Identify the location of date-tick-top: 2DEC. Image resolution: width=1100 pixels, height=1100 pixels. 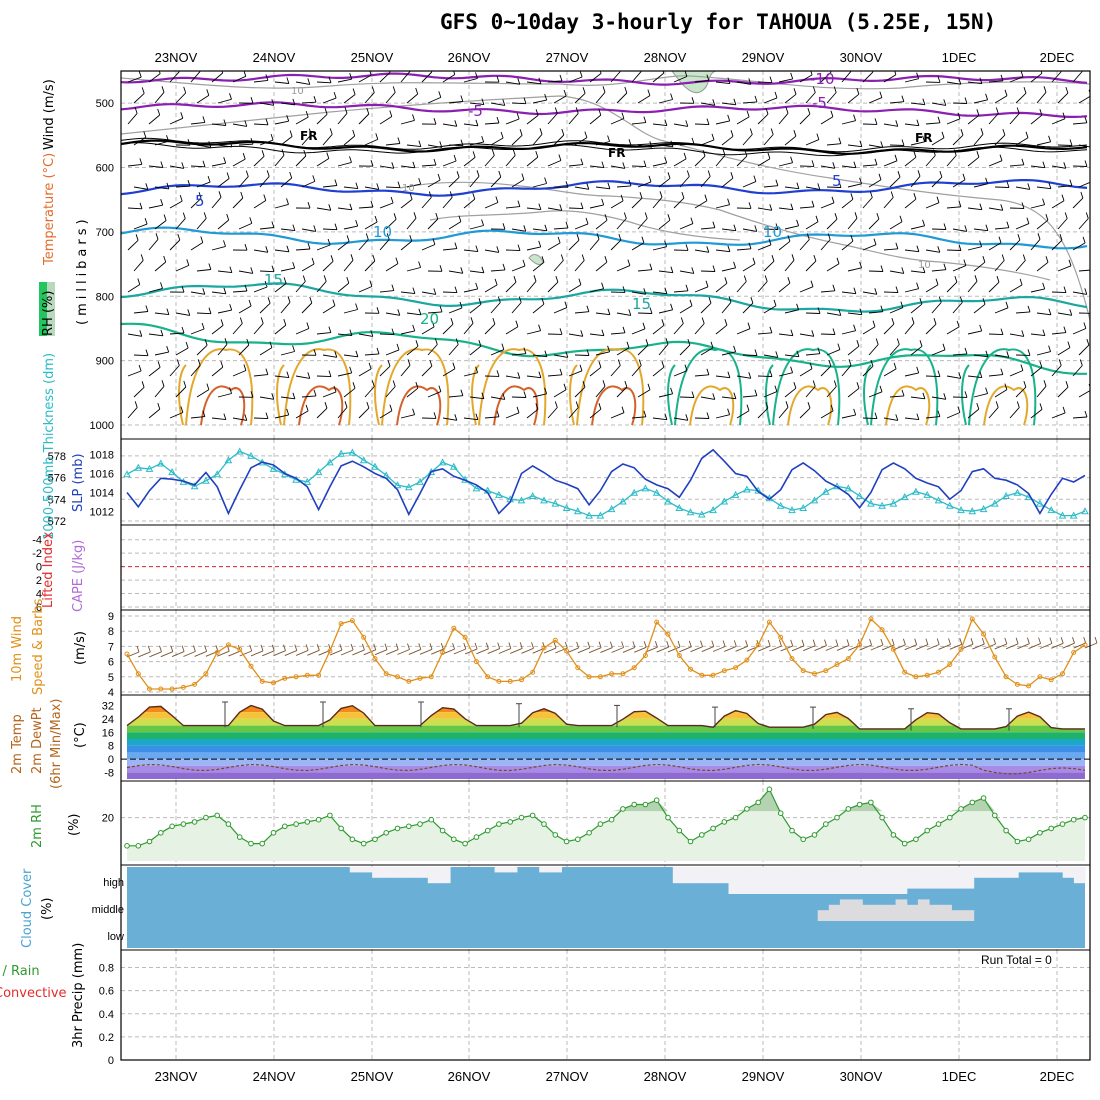
(1057, 57).